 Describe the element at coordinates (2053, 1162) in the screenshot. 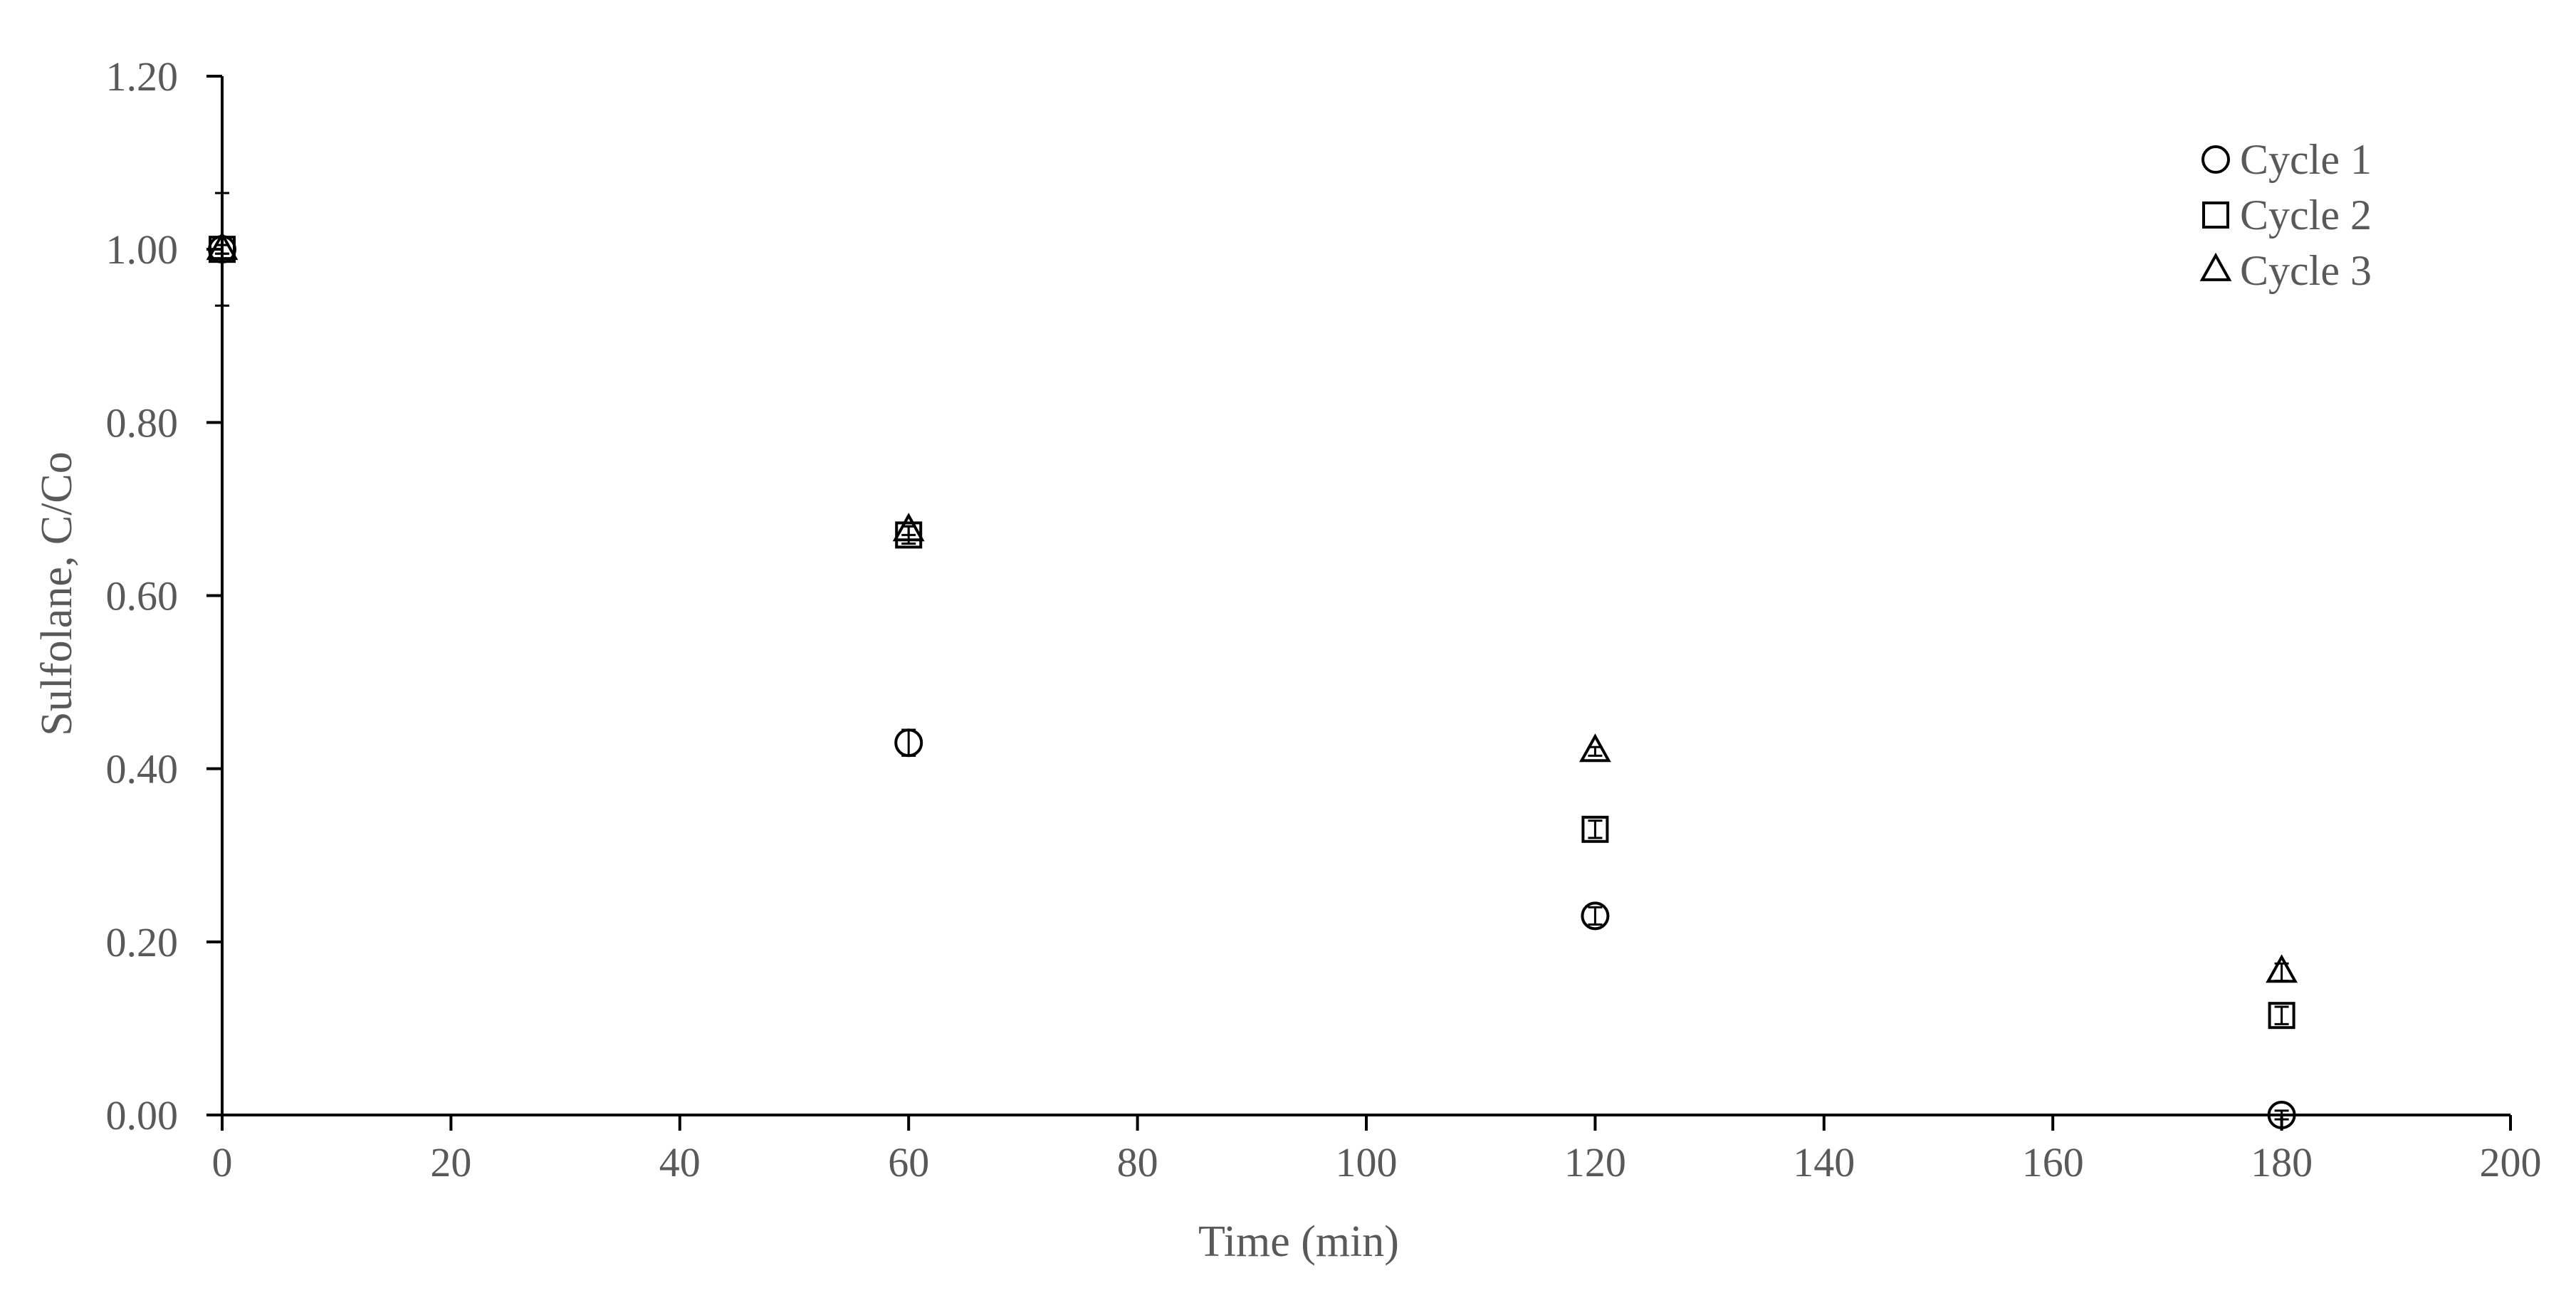

I see `x-tick-label: 160` at that location.